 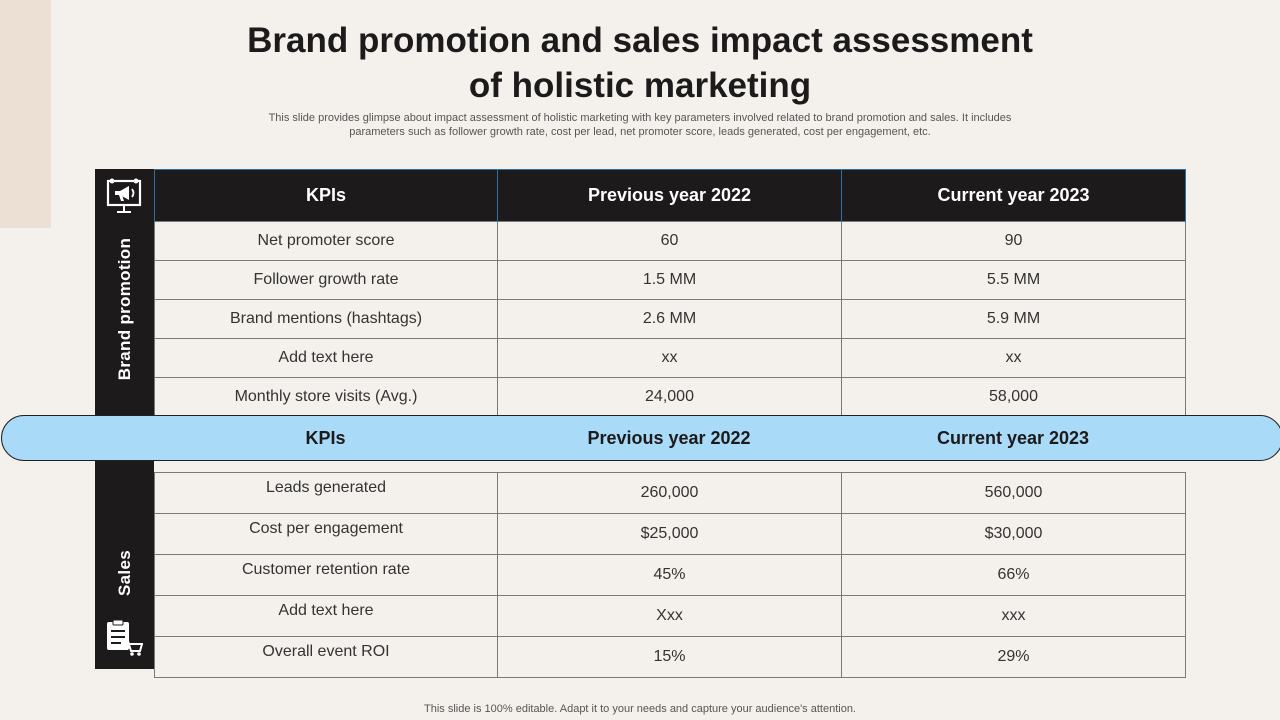 I want to click on sales-label: Sales, so click(x=124, y=573).